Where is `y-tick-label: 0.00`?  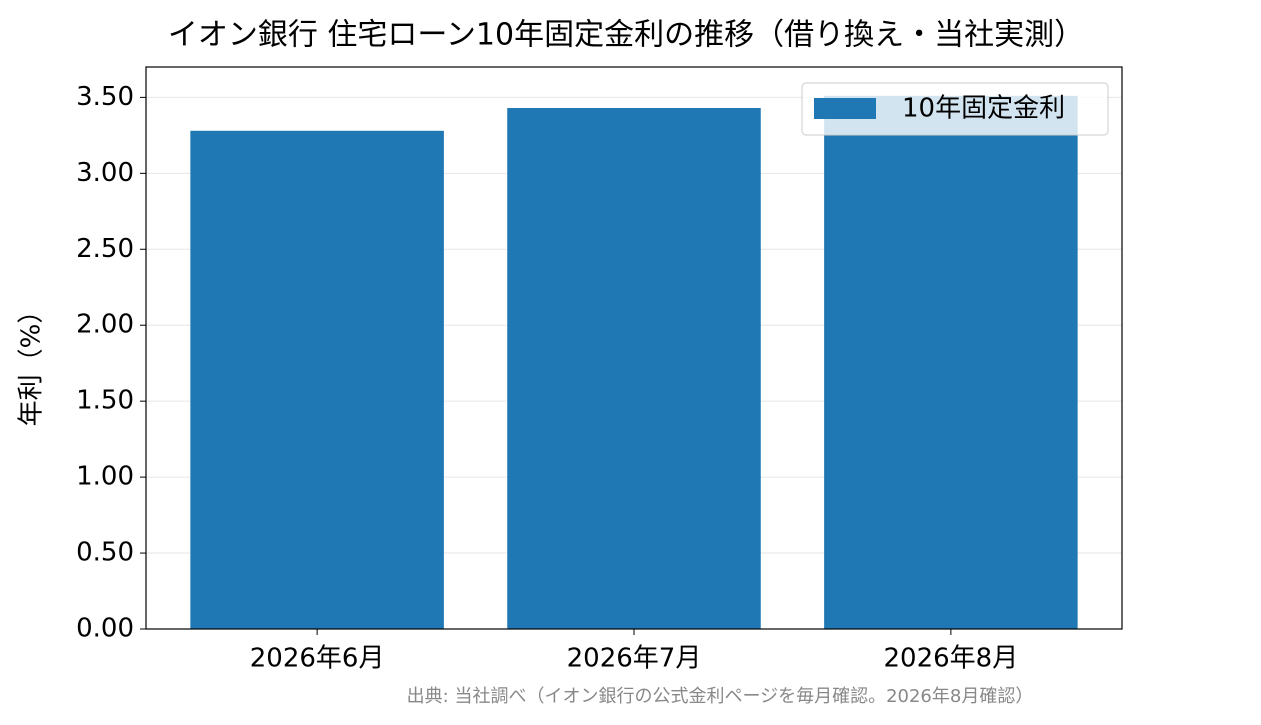
y-tick-label: 0.00 is located at coordinates (105, 629).